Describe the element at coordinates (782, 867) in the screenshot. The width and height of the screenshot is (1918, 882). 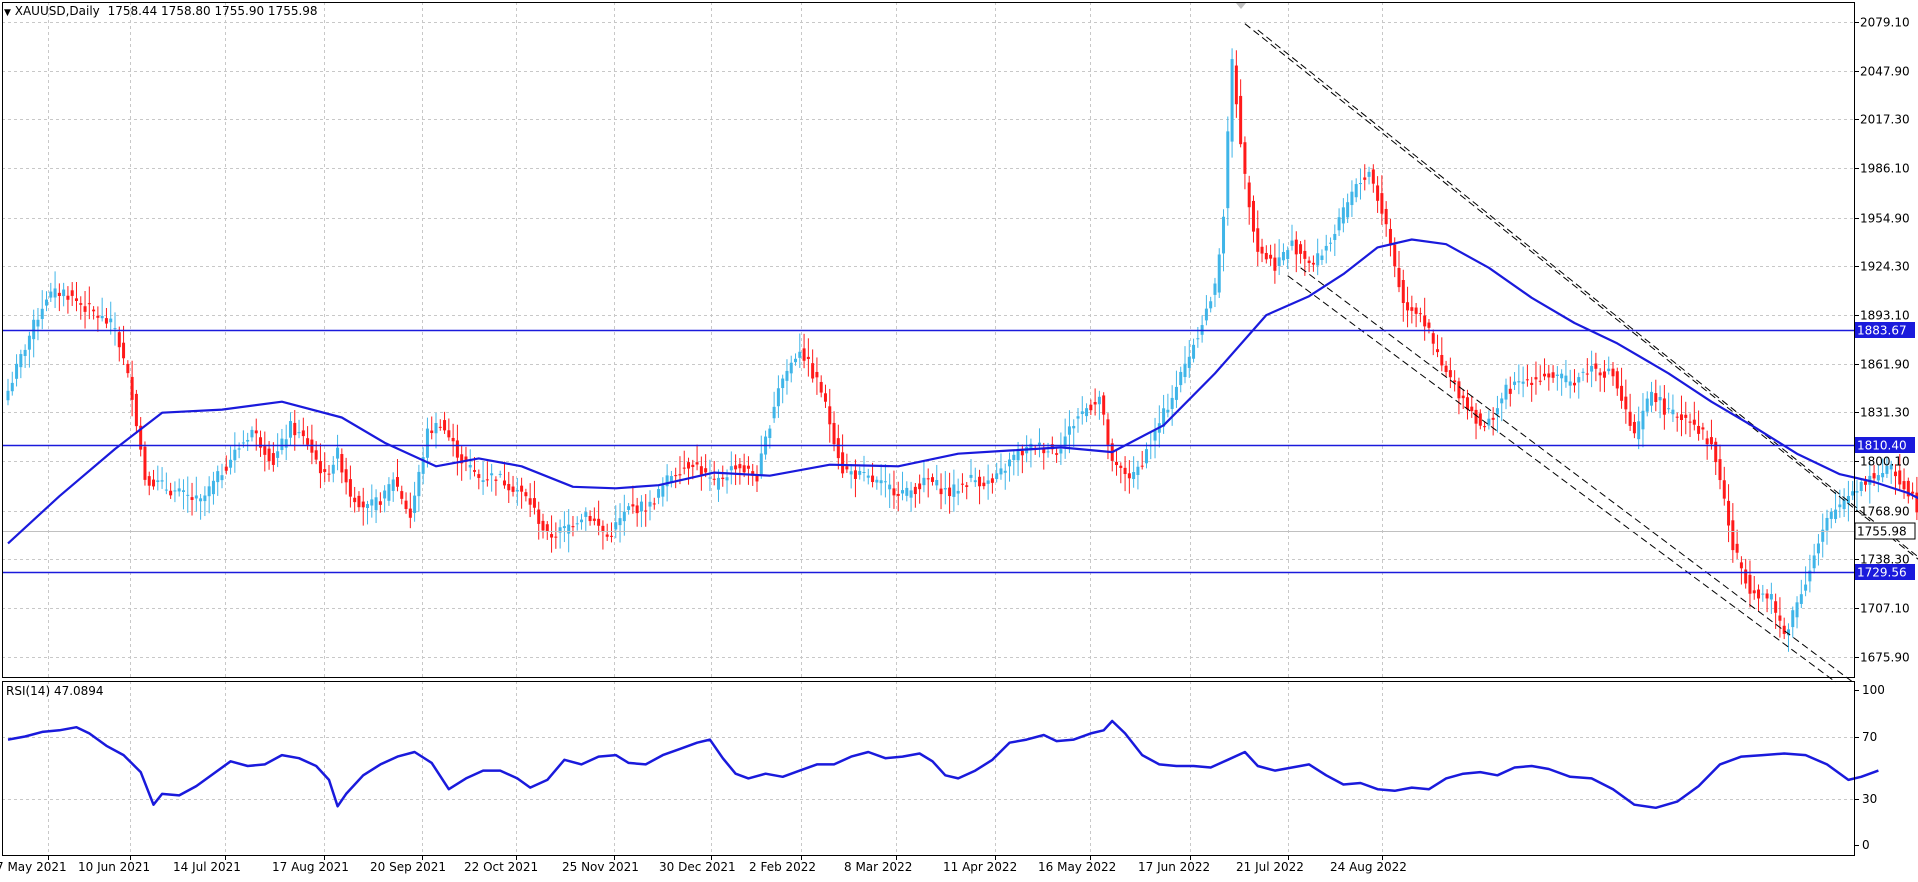
I see `time-tick-label: 2 Feb 2022` at that location.